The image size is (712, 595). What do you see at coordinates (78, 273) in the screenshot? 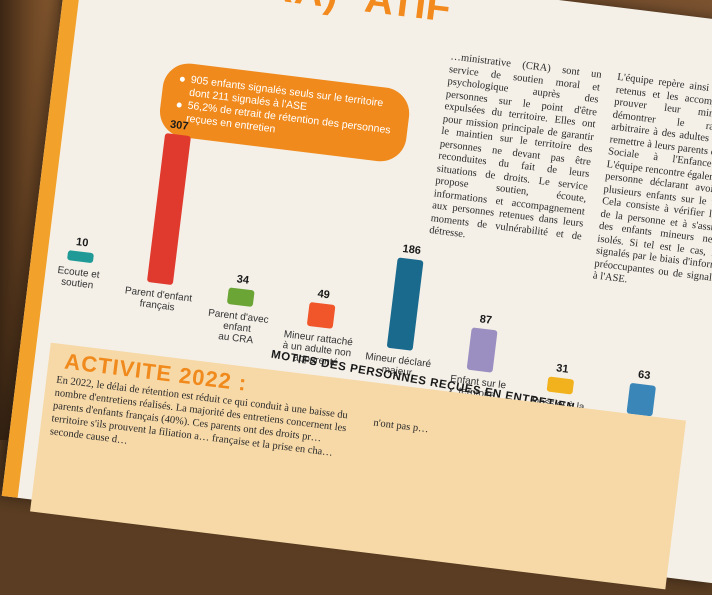
I see `category-label: Ecoute et` at bounding box center [78, 273].